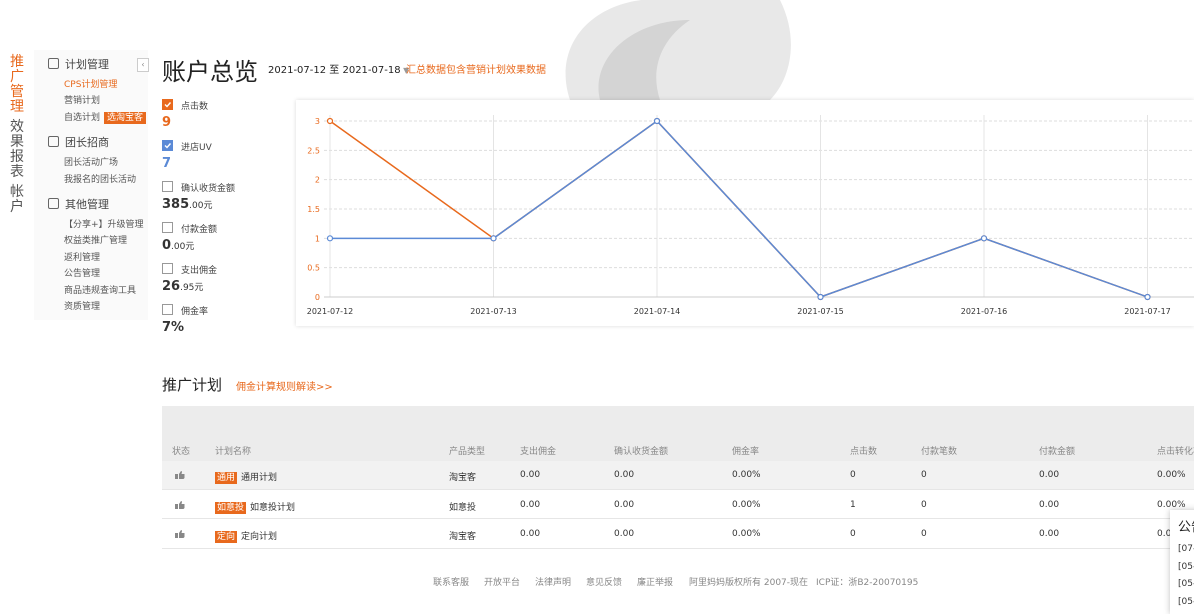 The width and height of the screenshot is (1194, 614). What do you see at coordinates (330, 311) in the screenshot?
I see `x-tick-label: 2021-07-12` at bounding box center [330, 311].